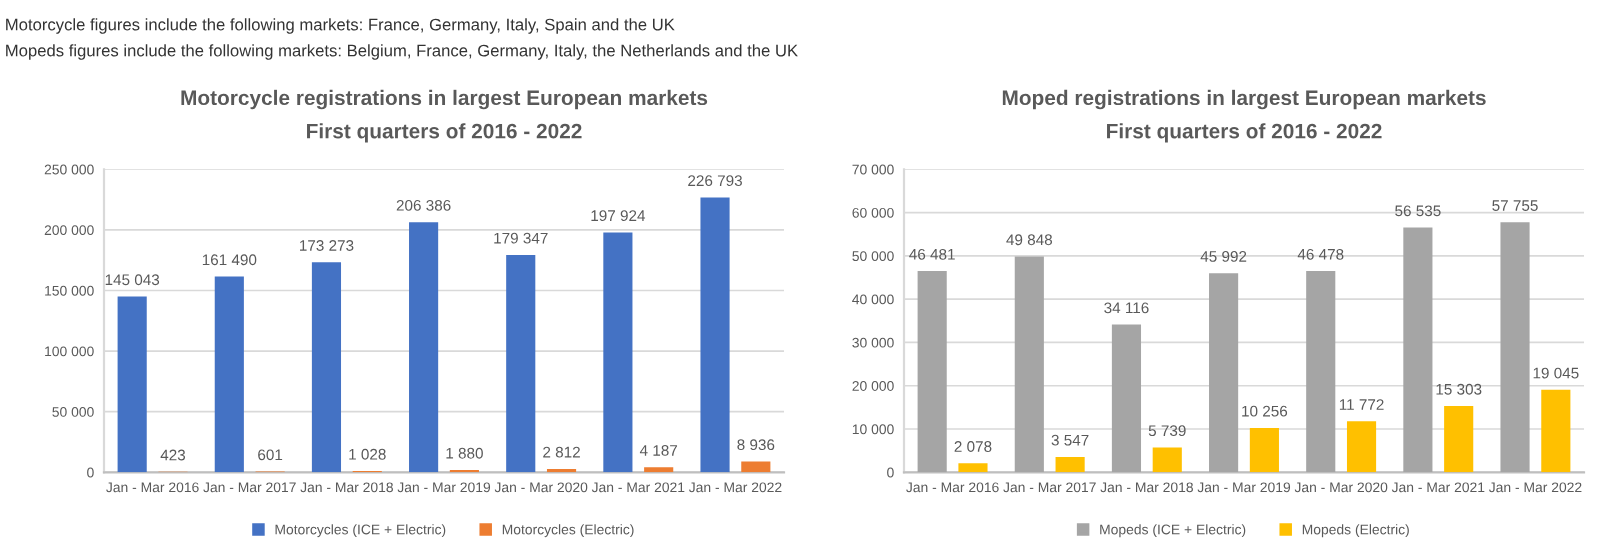 Image resolution: width=1600 pixels, height=546 pixels. I want to click on chart-title: Motorcycle registrations in largest European markets, so click(444, 99).